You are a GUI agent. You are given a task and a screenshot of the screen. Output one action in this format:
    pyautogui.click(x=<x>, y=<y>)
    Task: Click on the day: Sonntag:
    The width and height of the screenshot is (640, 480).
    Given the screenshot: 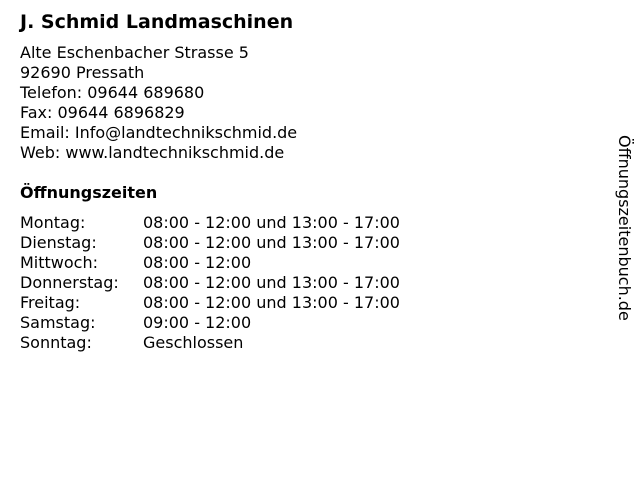 What is the action you would take?
    pyautogui.click(x=56, y=342)
    